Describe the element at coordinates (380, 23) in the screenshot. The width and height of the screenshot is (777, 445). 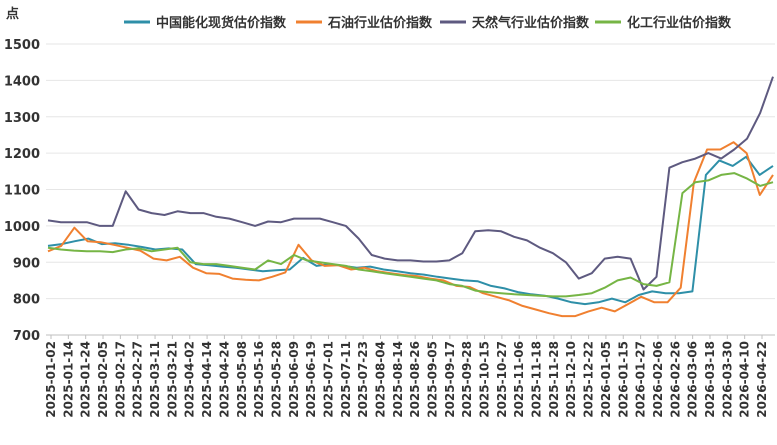
I see `legend-label: 石油行业估价指数` at that location.